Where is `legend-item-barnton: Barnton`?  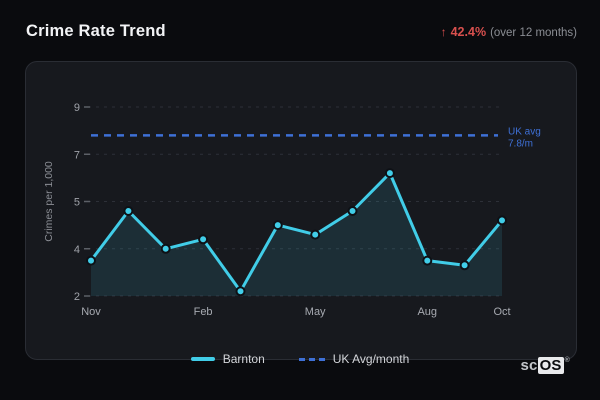
legend-item-barnton: Barnton is located at coordinates (227, 359).